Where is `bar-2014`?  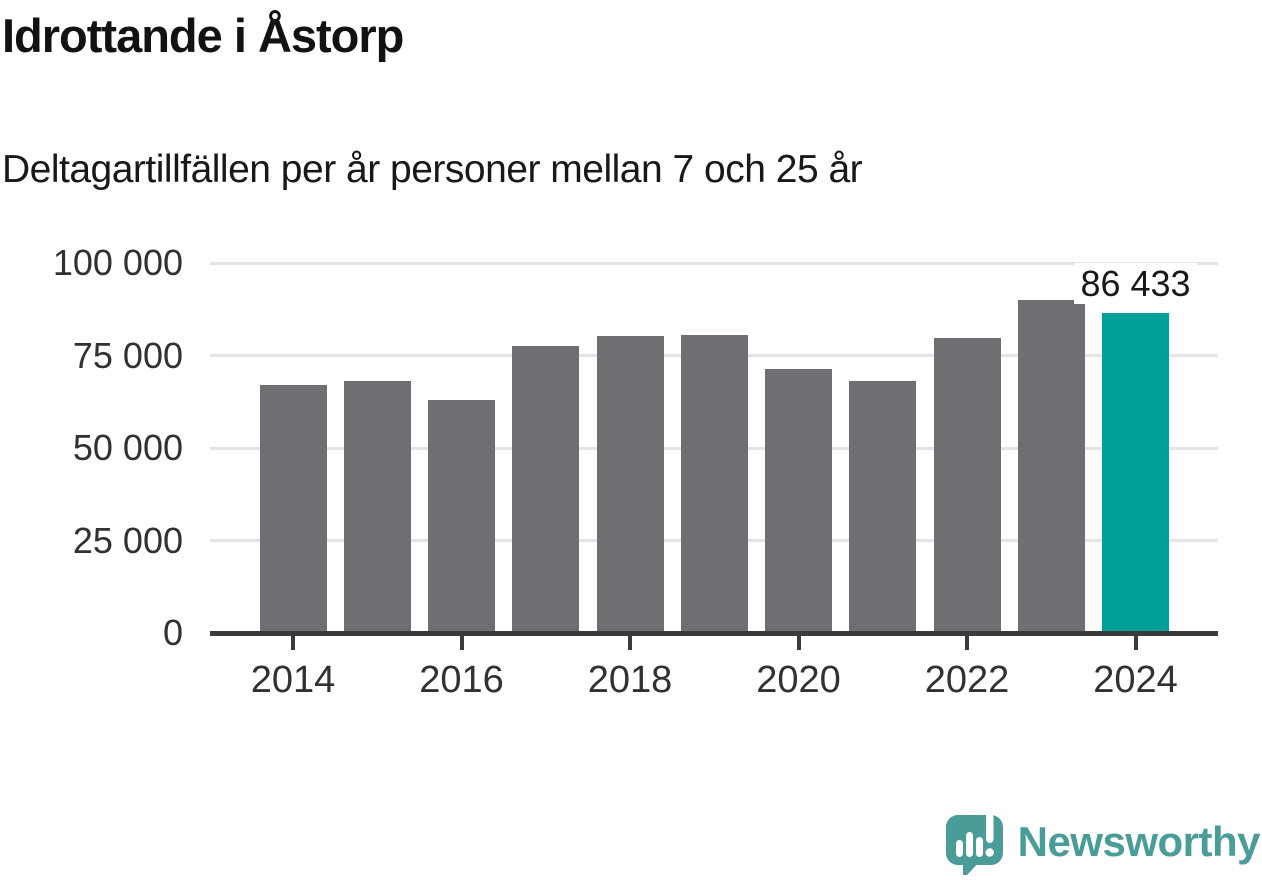 bar-2014 is located at coordinates (293, 509).